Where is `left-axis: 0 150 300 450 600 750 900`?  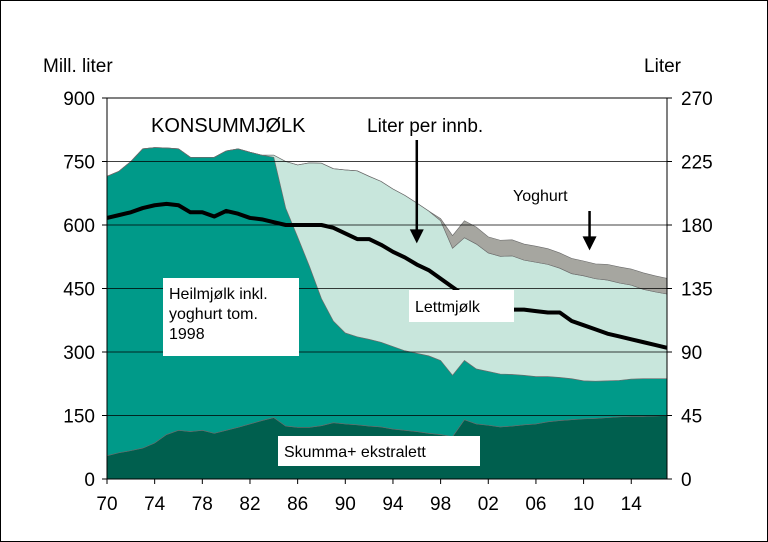
left-axis: 0 150 300 450 600 750 900 is located at coordinates (85, 290).